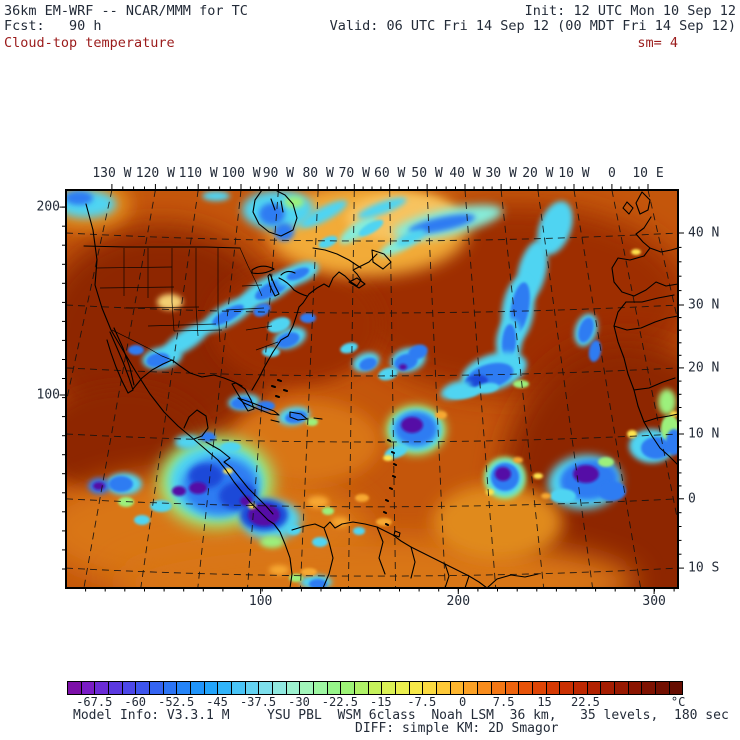 This screenshot has height=740, width=740. What do you see at coordinates (135, 702) in the screenshot?
I see `colorbar-tick-label: -60` at bounding box center [135, 702].